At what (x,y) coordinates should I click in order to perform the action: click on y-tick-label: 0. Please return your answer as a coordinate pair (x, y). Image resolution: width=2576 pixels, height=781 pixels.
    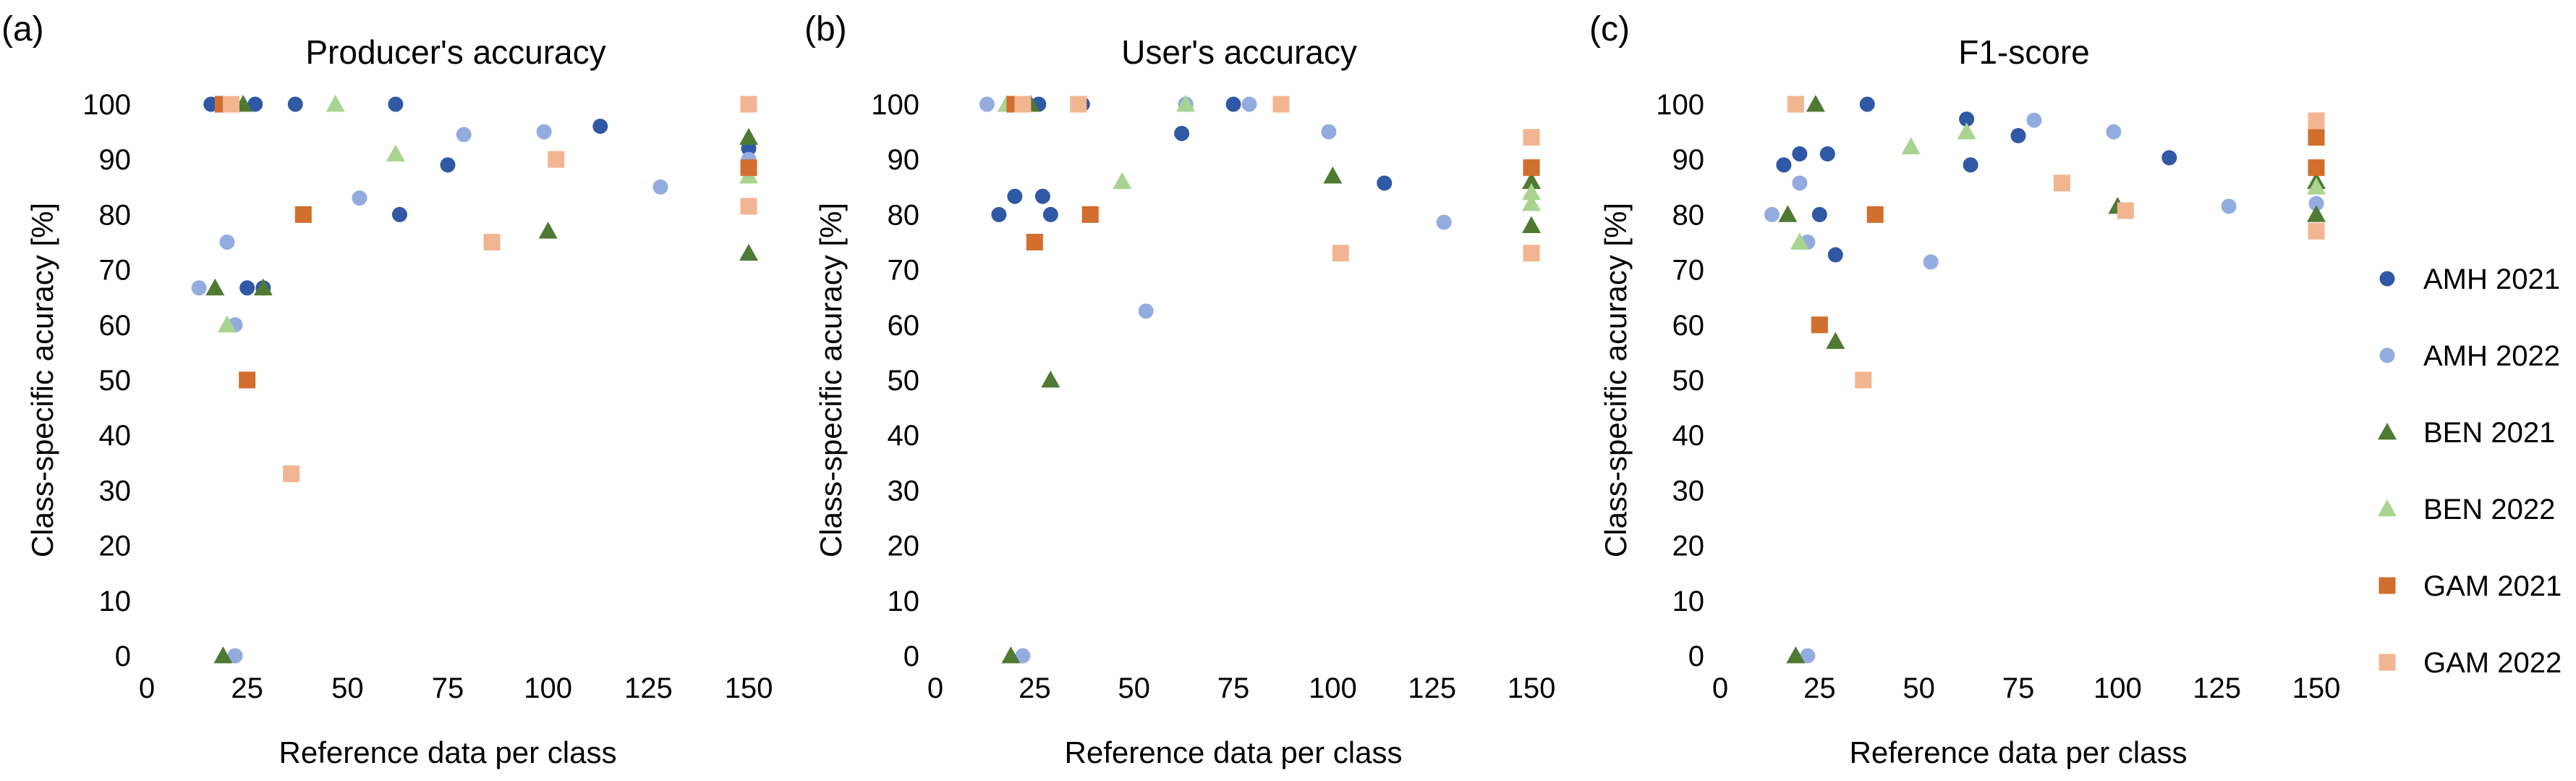
    Looking at the image, I should click on (911, 656).